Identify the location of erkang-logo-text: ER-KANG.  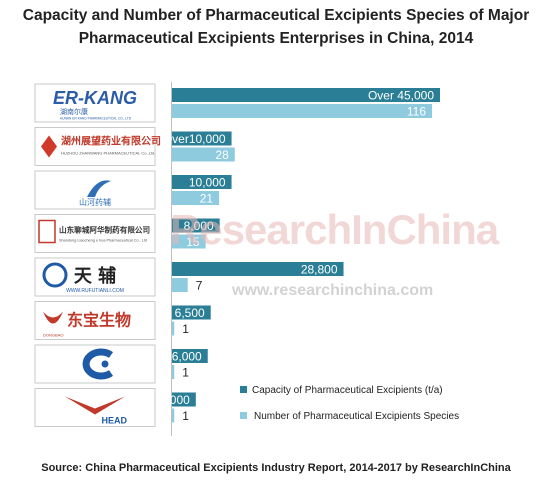
(95, 98).